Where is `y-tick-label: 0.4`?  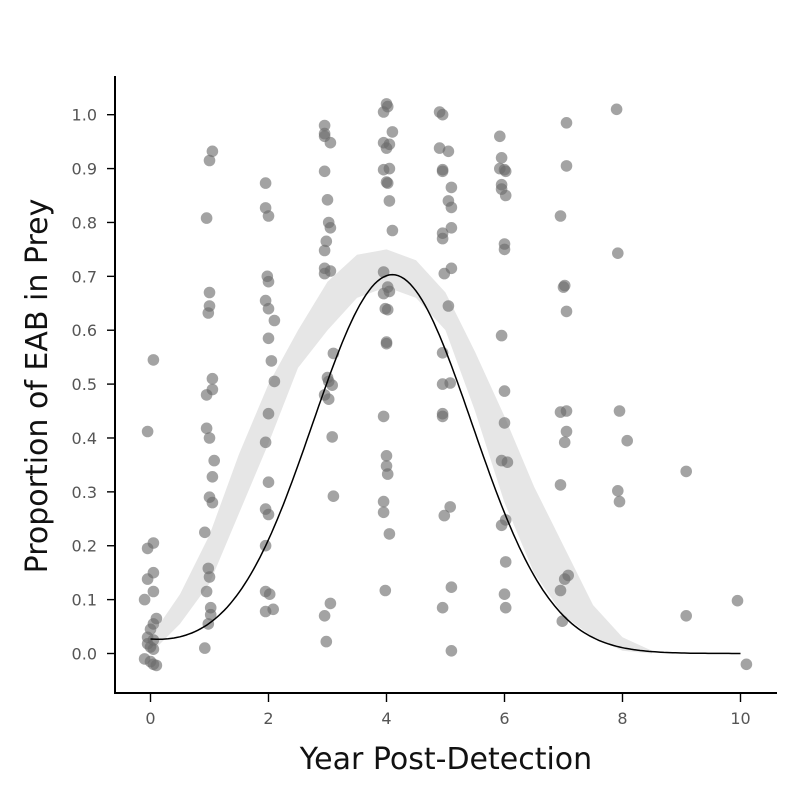 y-tick-label: 0.4 is located at coordinates (84, 438).